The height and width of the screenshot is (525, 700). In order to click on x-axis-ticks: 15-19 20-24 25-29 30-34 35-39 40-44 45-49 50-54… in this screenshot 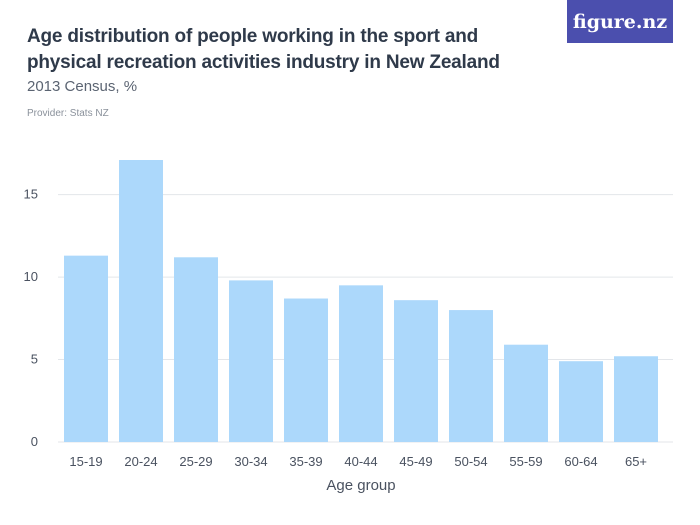, I will do `click(358, 461)`.